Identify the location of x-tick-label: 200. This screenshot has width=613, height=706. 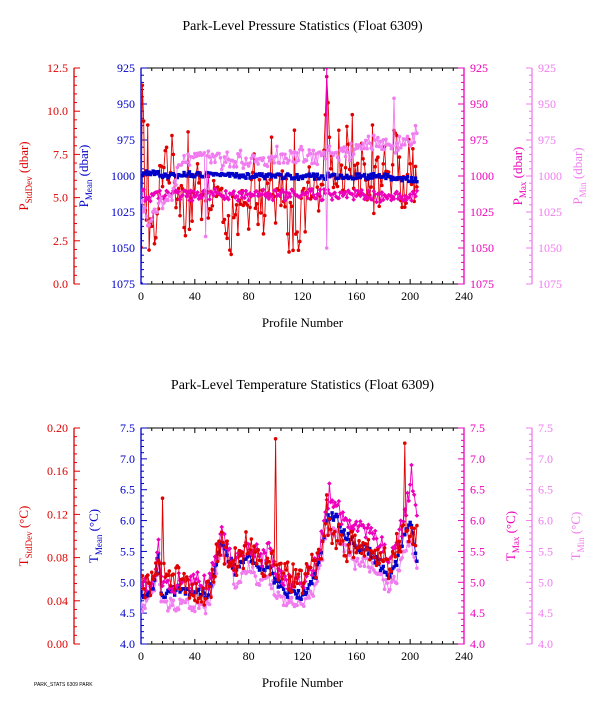
(410, 656).